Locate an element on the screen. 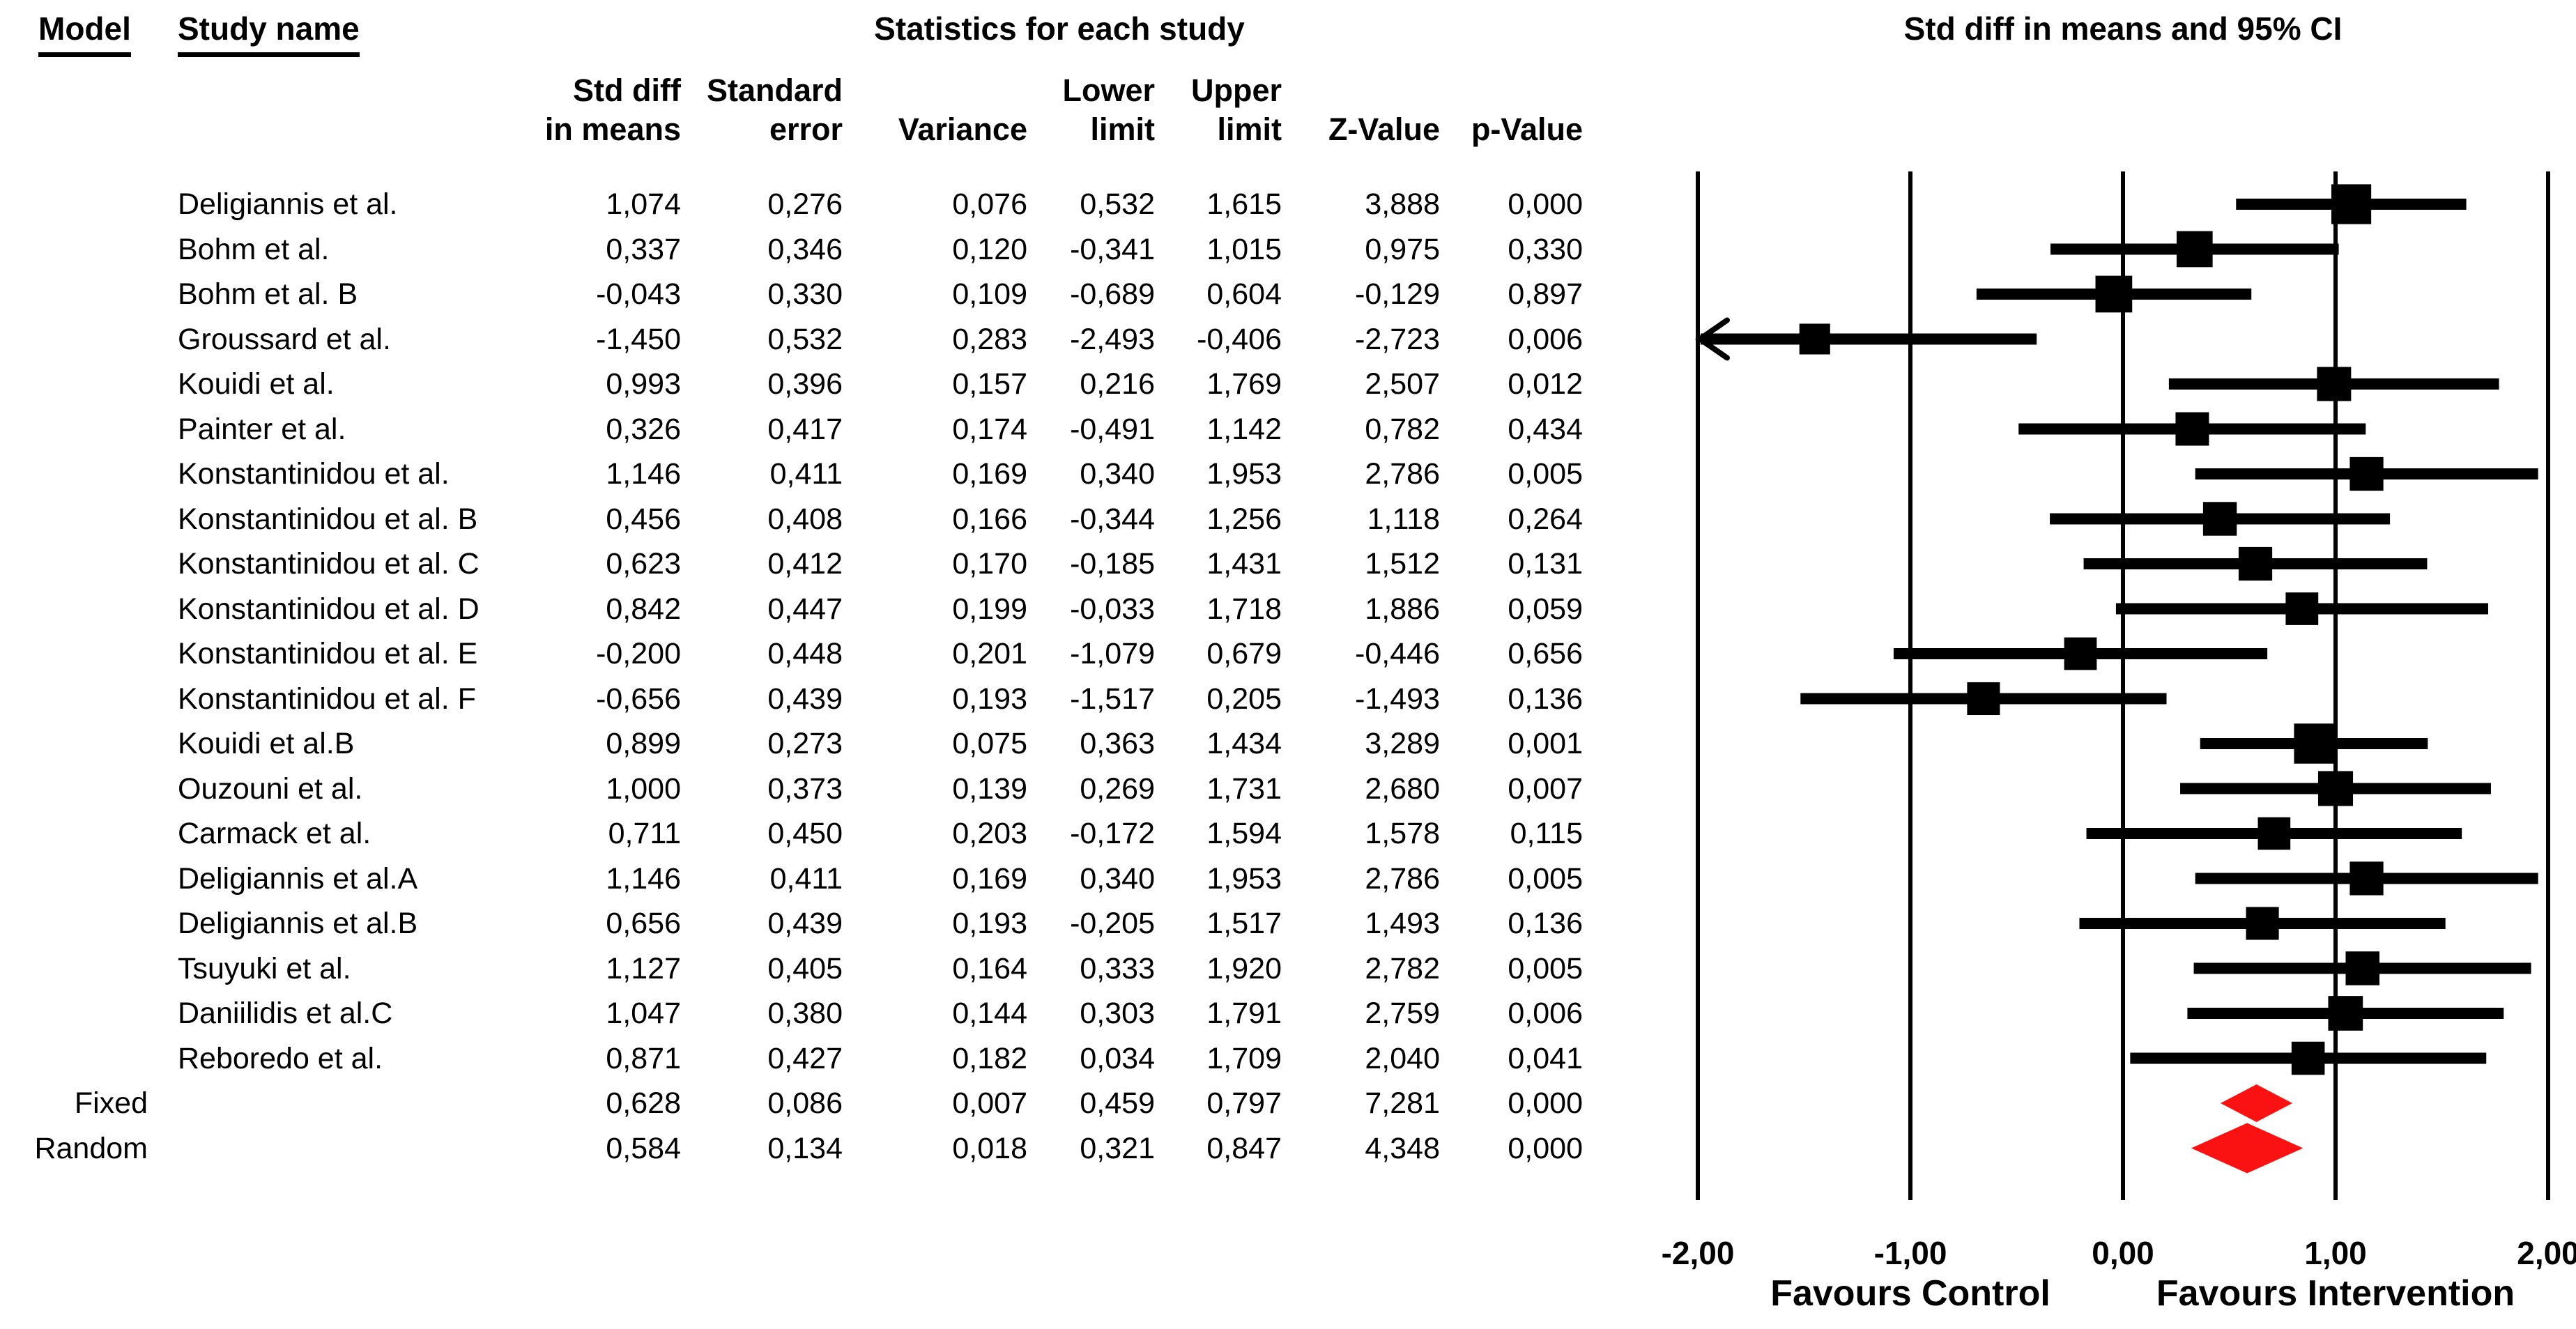 Image resolution: width=2576 pixels, height=1329 pixels. column-subheader: Std diff in means is located at coordinates (534, 110).